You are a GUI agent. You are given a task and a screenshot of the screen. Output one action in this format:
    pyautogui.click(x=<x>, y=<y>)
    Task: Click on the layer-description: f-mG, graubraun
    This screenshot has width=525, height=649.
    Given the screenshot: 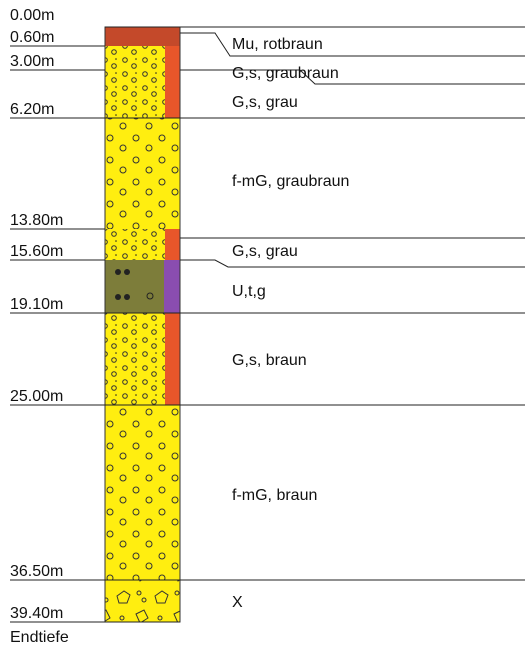 What is the action you would take?
    pyautogui.click(x=290, y=181)
    